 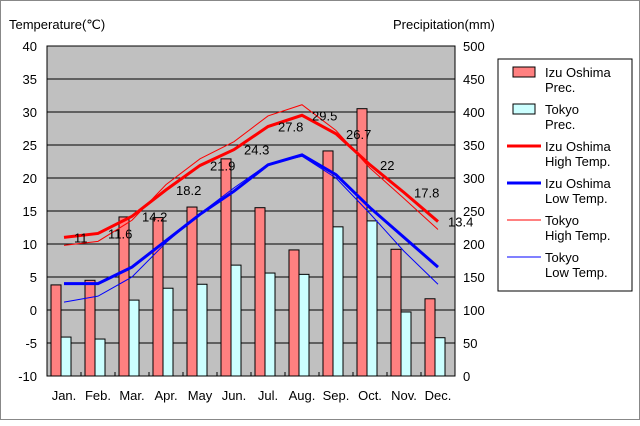 What do you see at coordinates (256, 150) in the screenshot?
I see `data-label: 24.3` at bounding box center [256, 150].